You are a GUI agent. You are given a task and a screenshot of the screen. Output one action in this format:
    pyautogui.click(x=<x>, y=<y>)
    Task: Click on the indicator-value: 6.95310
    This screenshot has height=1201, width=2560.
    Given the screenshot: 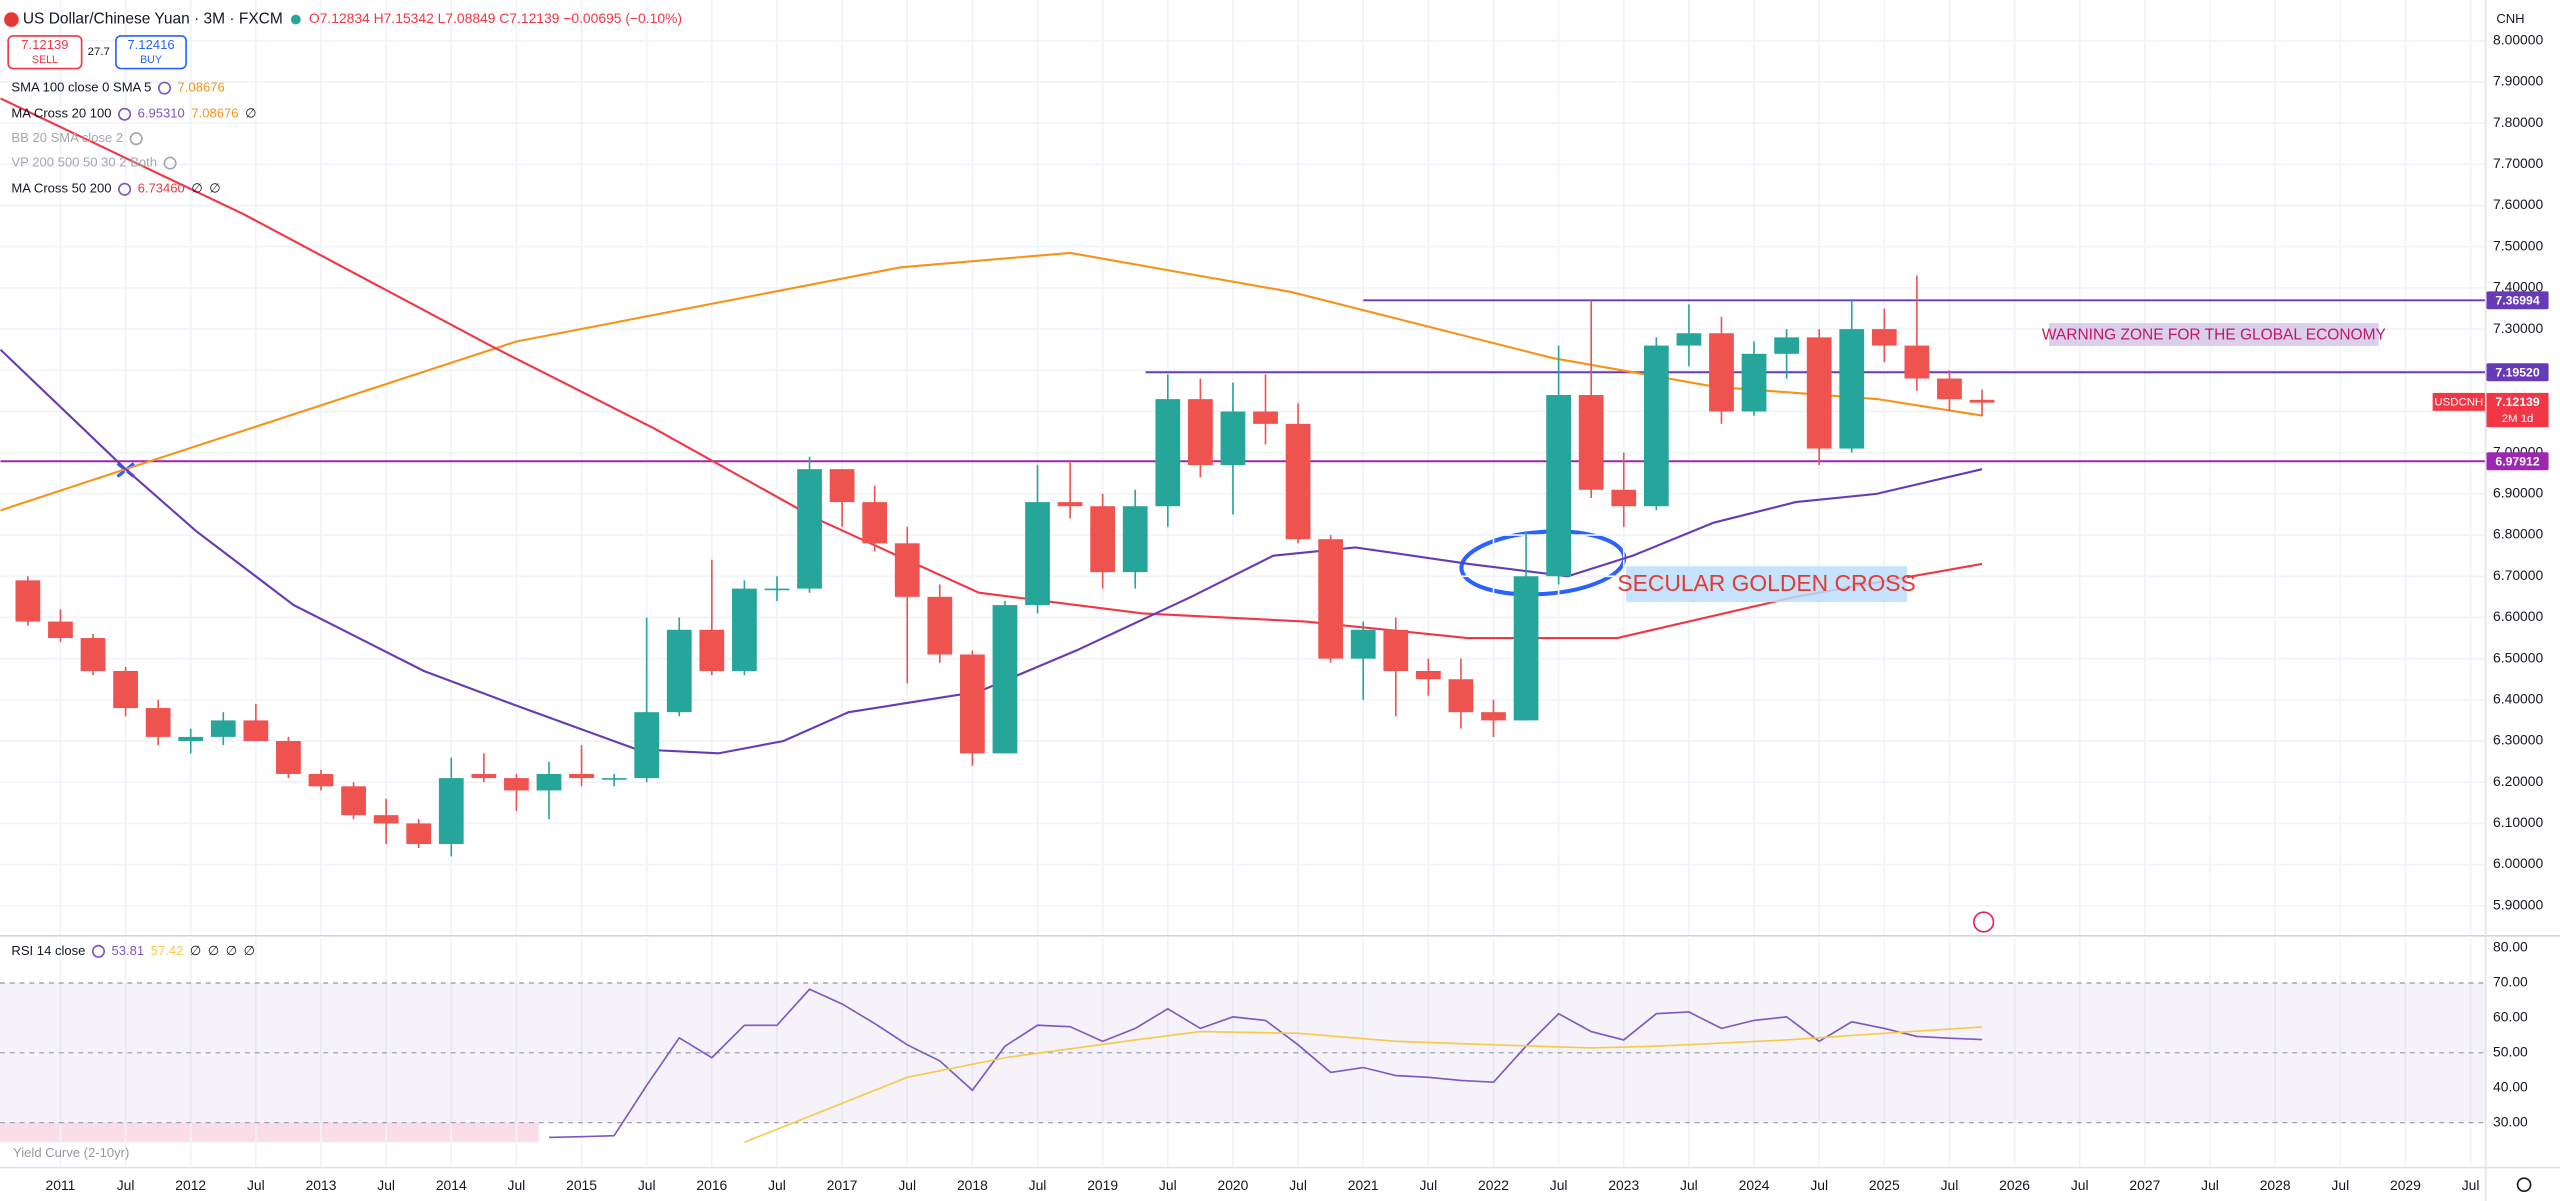 What is the action you would take?
    pyautogui.click(x=161, y=113)
    